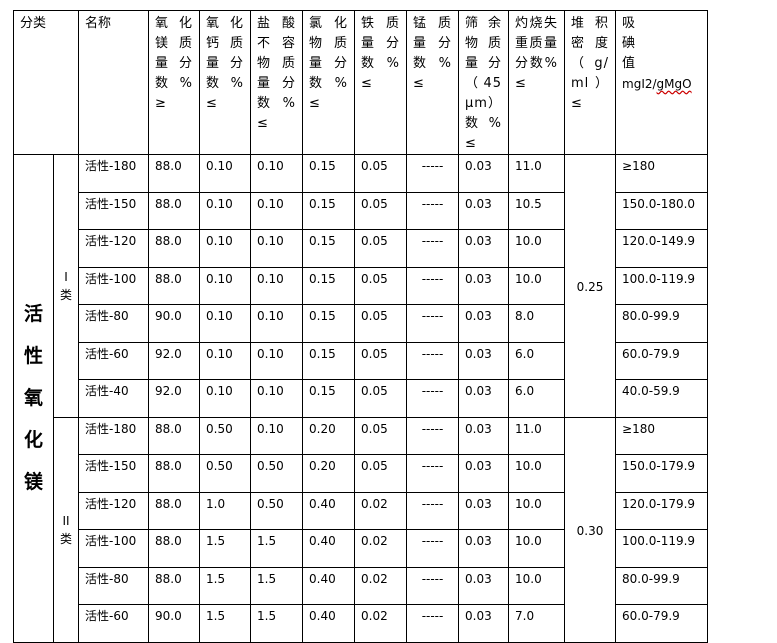 The height and width of the screenshot is (643, 777). I want to click on iodine-unit: mgI2/gMgO, so click(661, 84).